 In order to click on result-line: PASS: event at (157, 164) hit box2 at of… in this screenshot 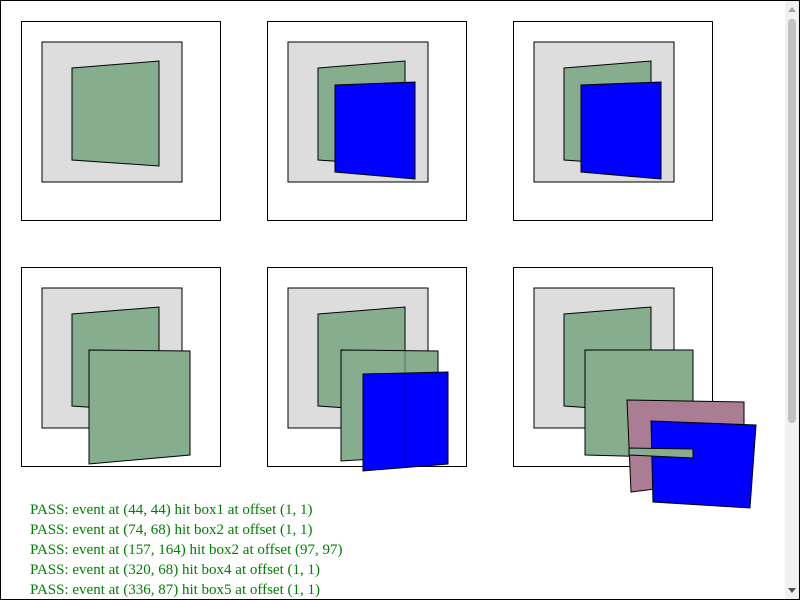, I will do `click(186, 550)`.